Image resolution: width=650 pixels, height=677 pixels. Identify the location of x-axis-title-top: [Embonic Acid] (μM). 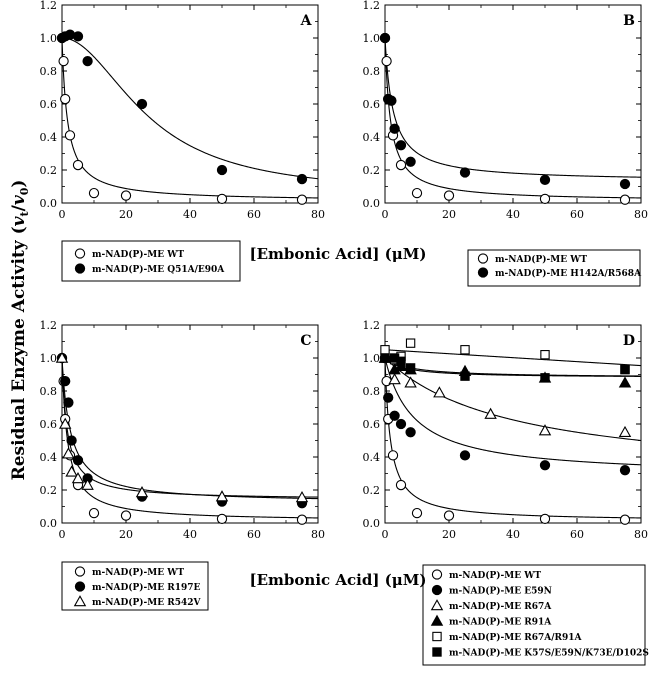
(338, 254).